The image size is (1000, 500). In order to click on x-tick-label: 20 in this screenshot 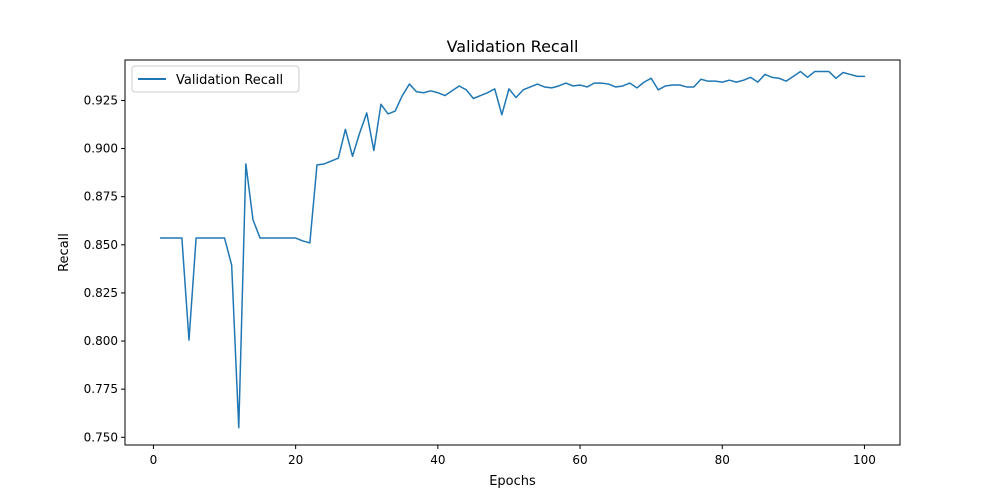, I will do `click(295, 460)`.